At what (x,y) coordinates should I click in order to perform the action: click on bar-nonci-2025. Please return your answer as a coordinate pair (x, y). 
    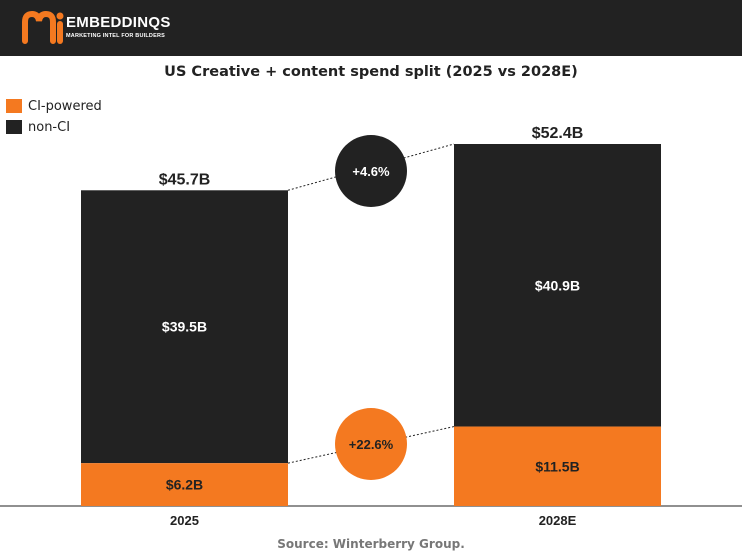
    Looking at the image, I should click on (184, 327).